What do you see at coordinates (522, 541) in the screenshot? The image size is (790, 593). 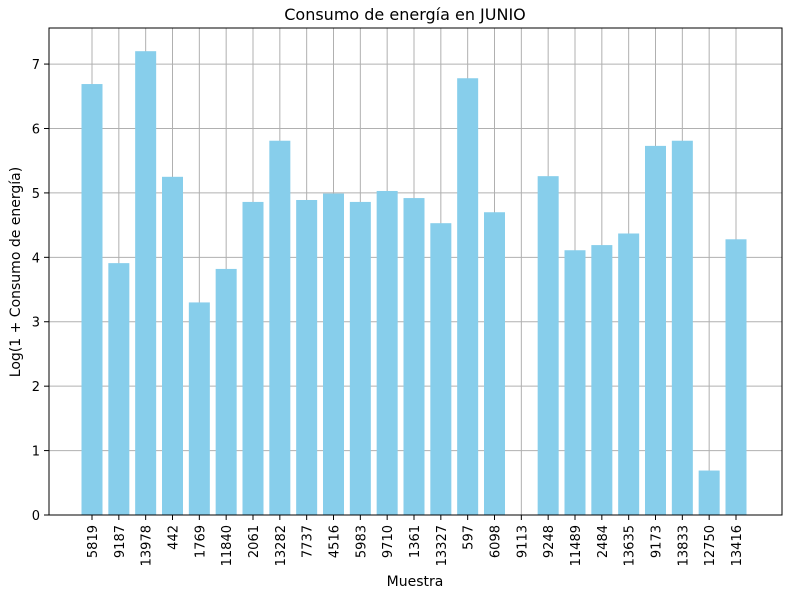 I see `x-tick-label: 9113` at bounding box center [522, 541].